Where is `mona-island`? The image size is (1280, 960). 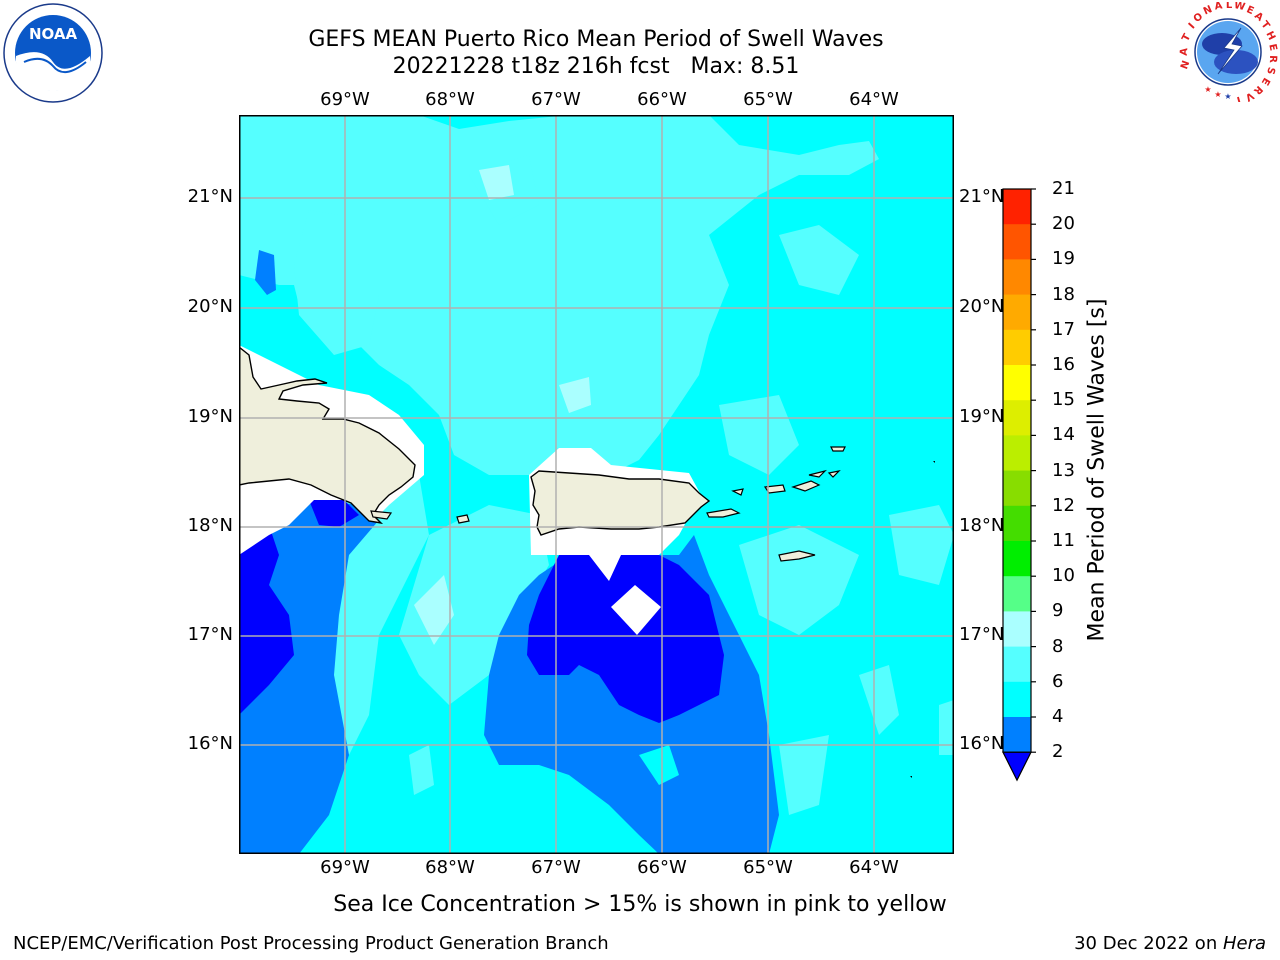 mona-island is located at coordinates (463, 519).